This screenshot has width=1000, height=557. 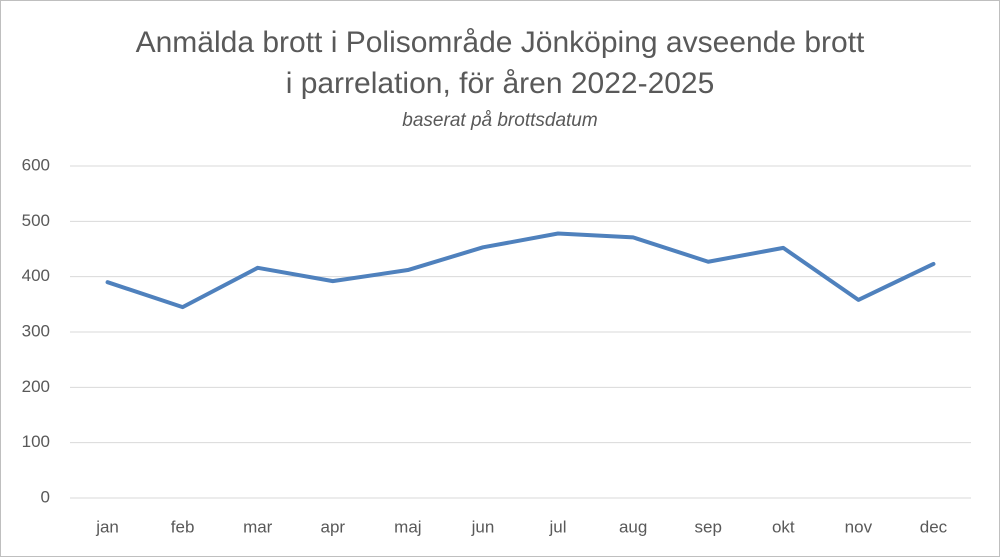 What do you see at coordinates (407, 526) in the screenshot?
I see `x-tick-label: maj` at bounding box center [407, 526].